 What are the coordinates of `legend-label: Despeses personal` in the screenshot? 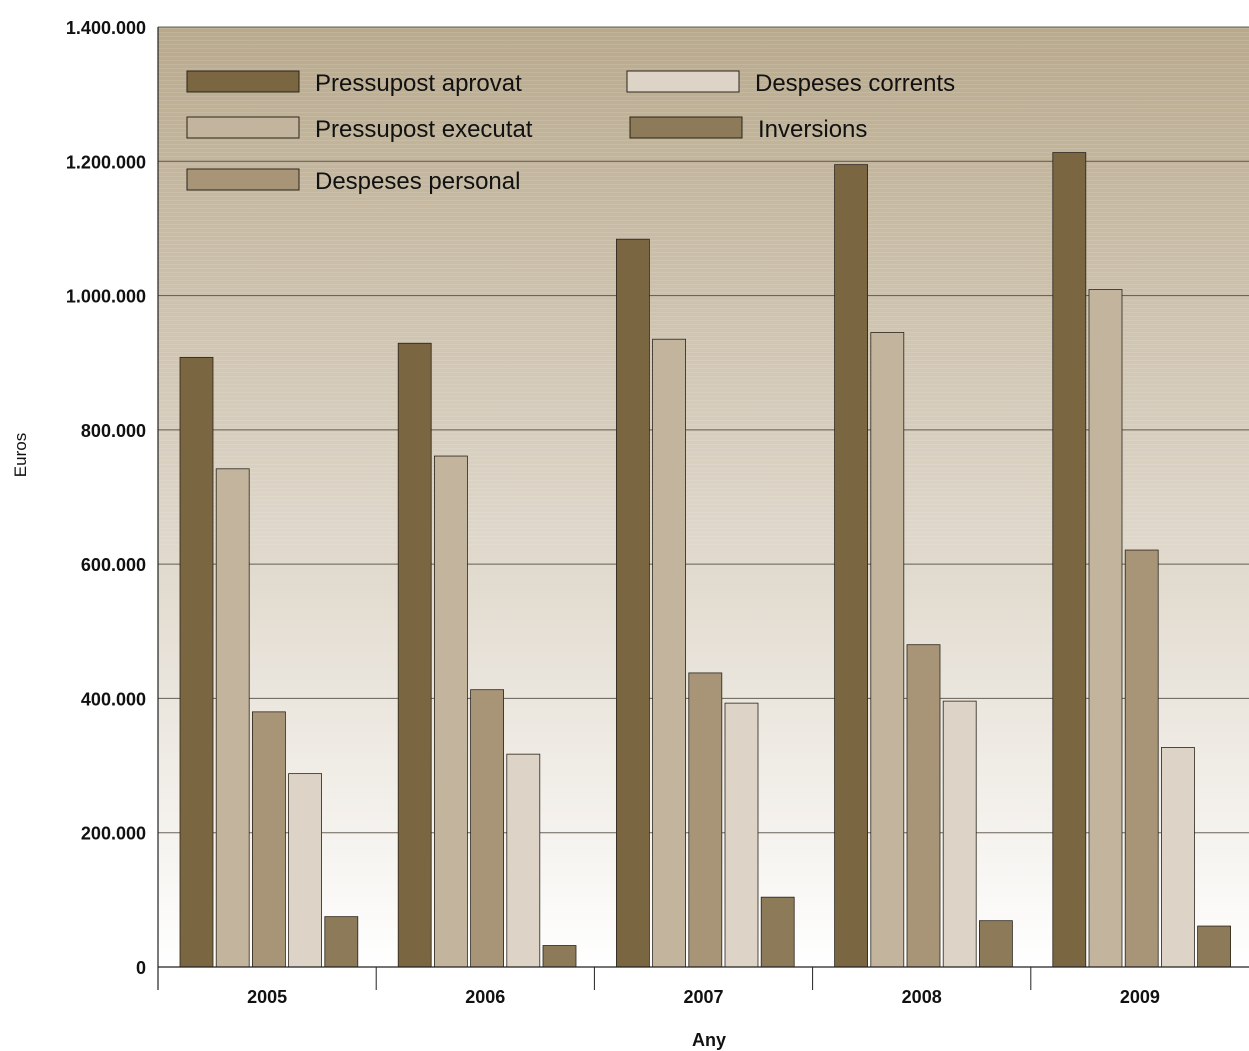 It's located at (417, 181).